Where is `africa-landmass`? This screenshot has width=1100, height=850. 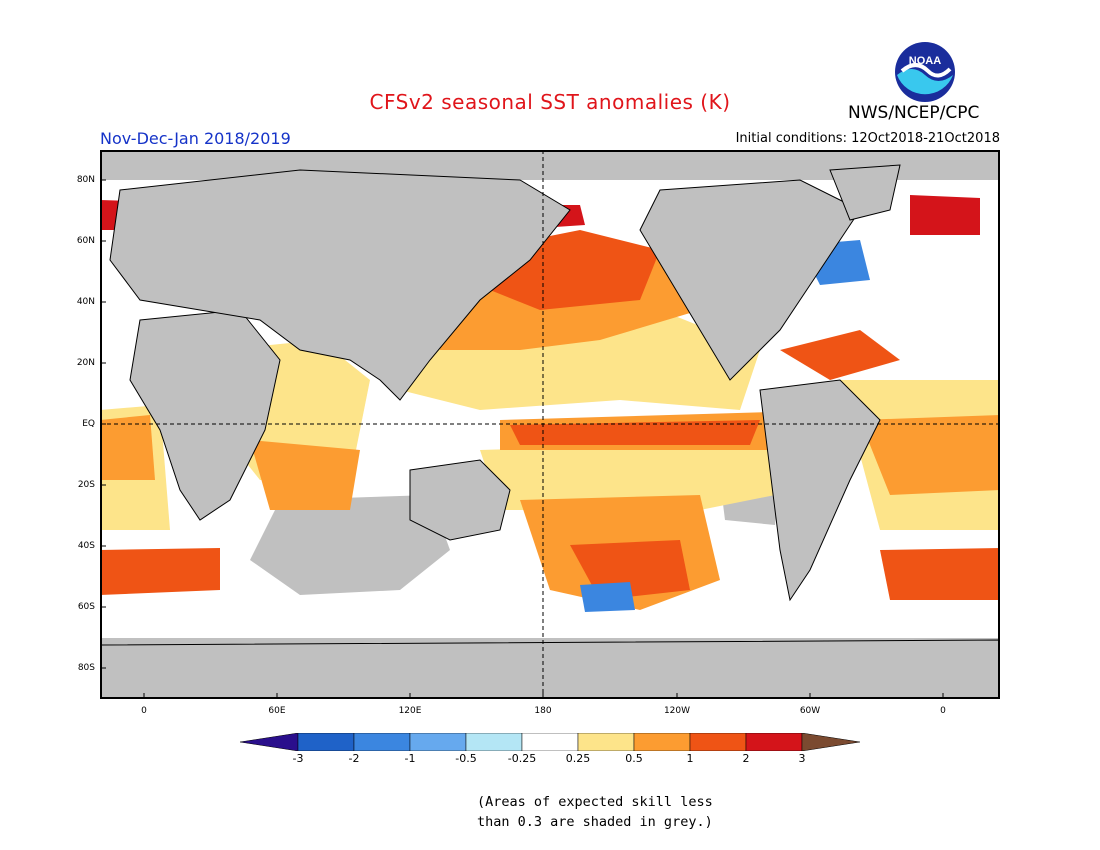 africa-landmass is located at coordinates (205, 415).